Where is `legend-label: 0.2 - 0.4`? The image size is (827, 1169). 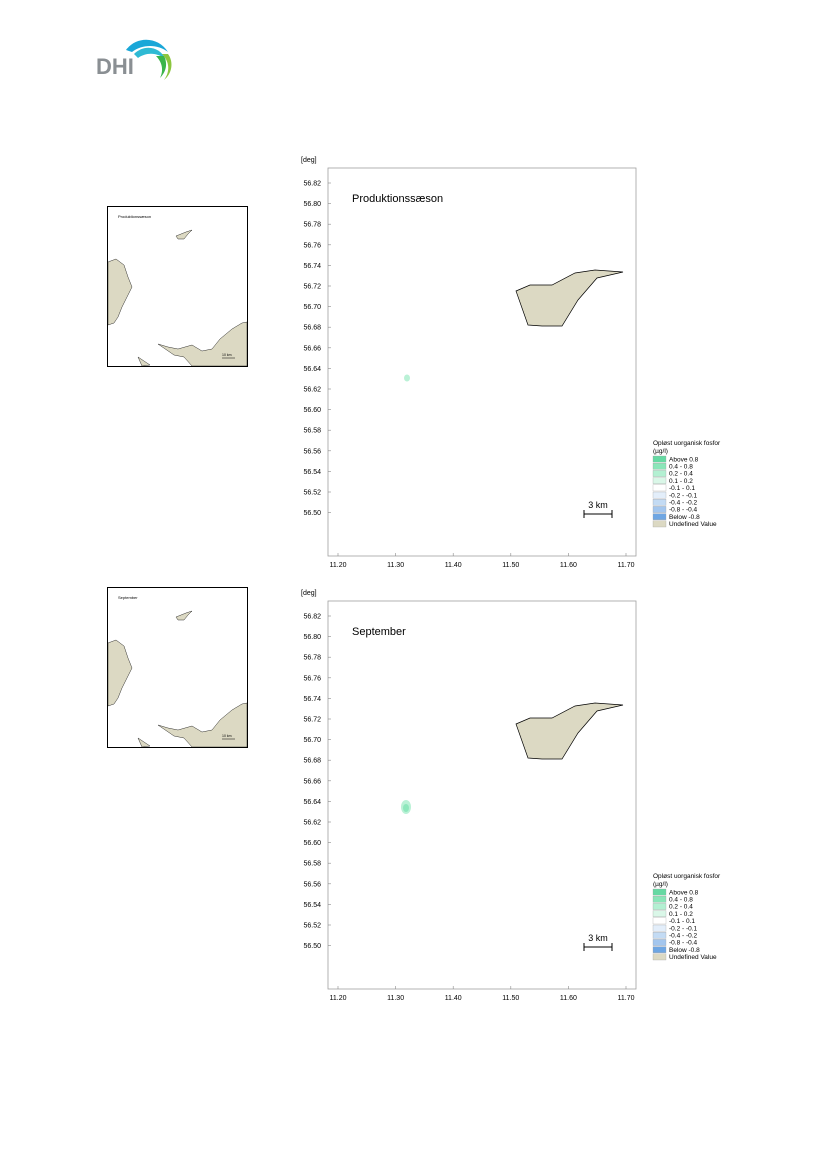
legend-label: 0.2 - 0.4 is located at coordinates (681, 907).